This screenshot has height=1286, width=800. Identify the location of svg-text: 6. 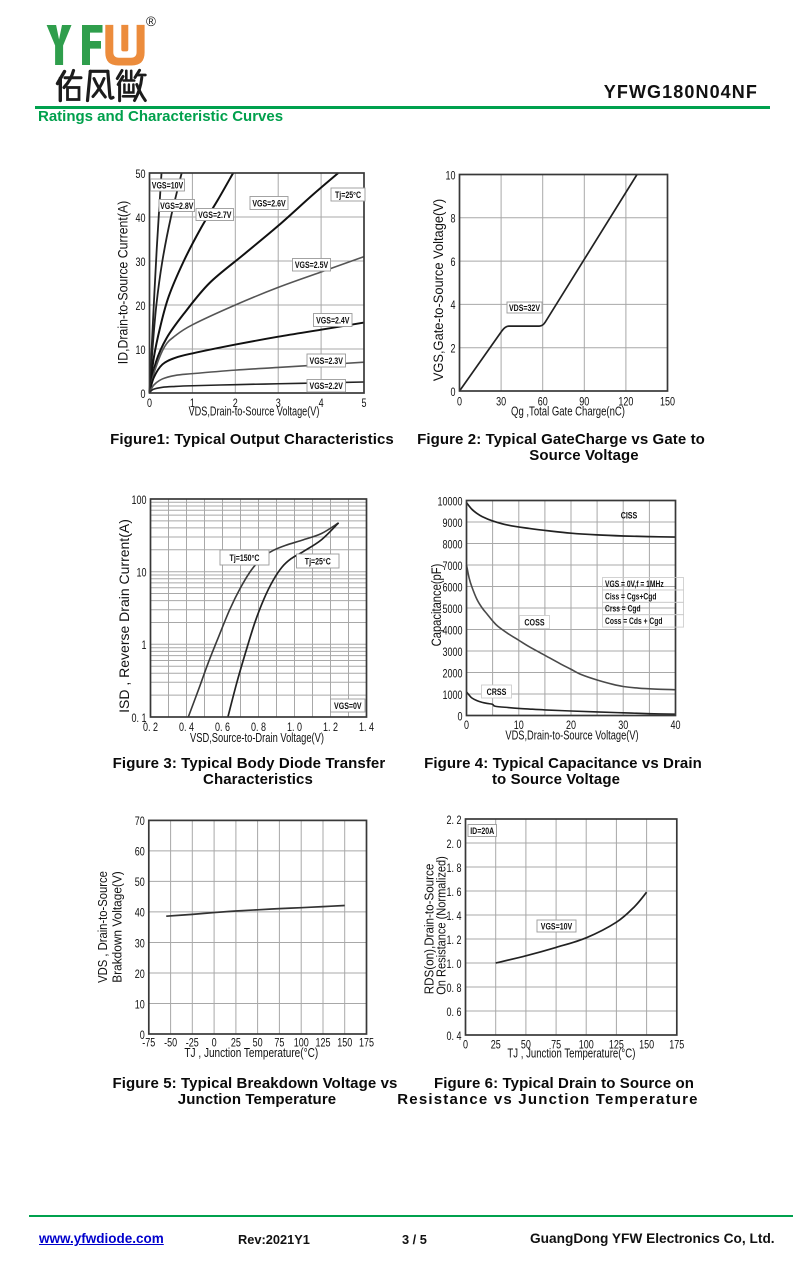
(452, 263).